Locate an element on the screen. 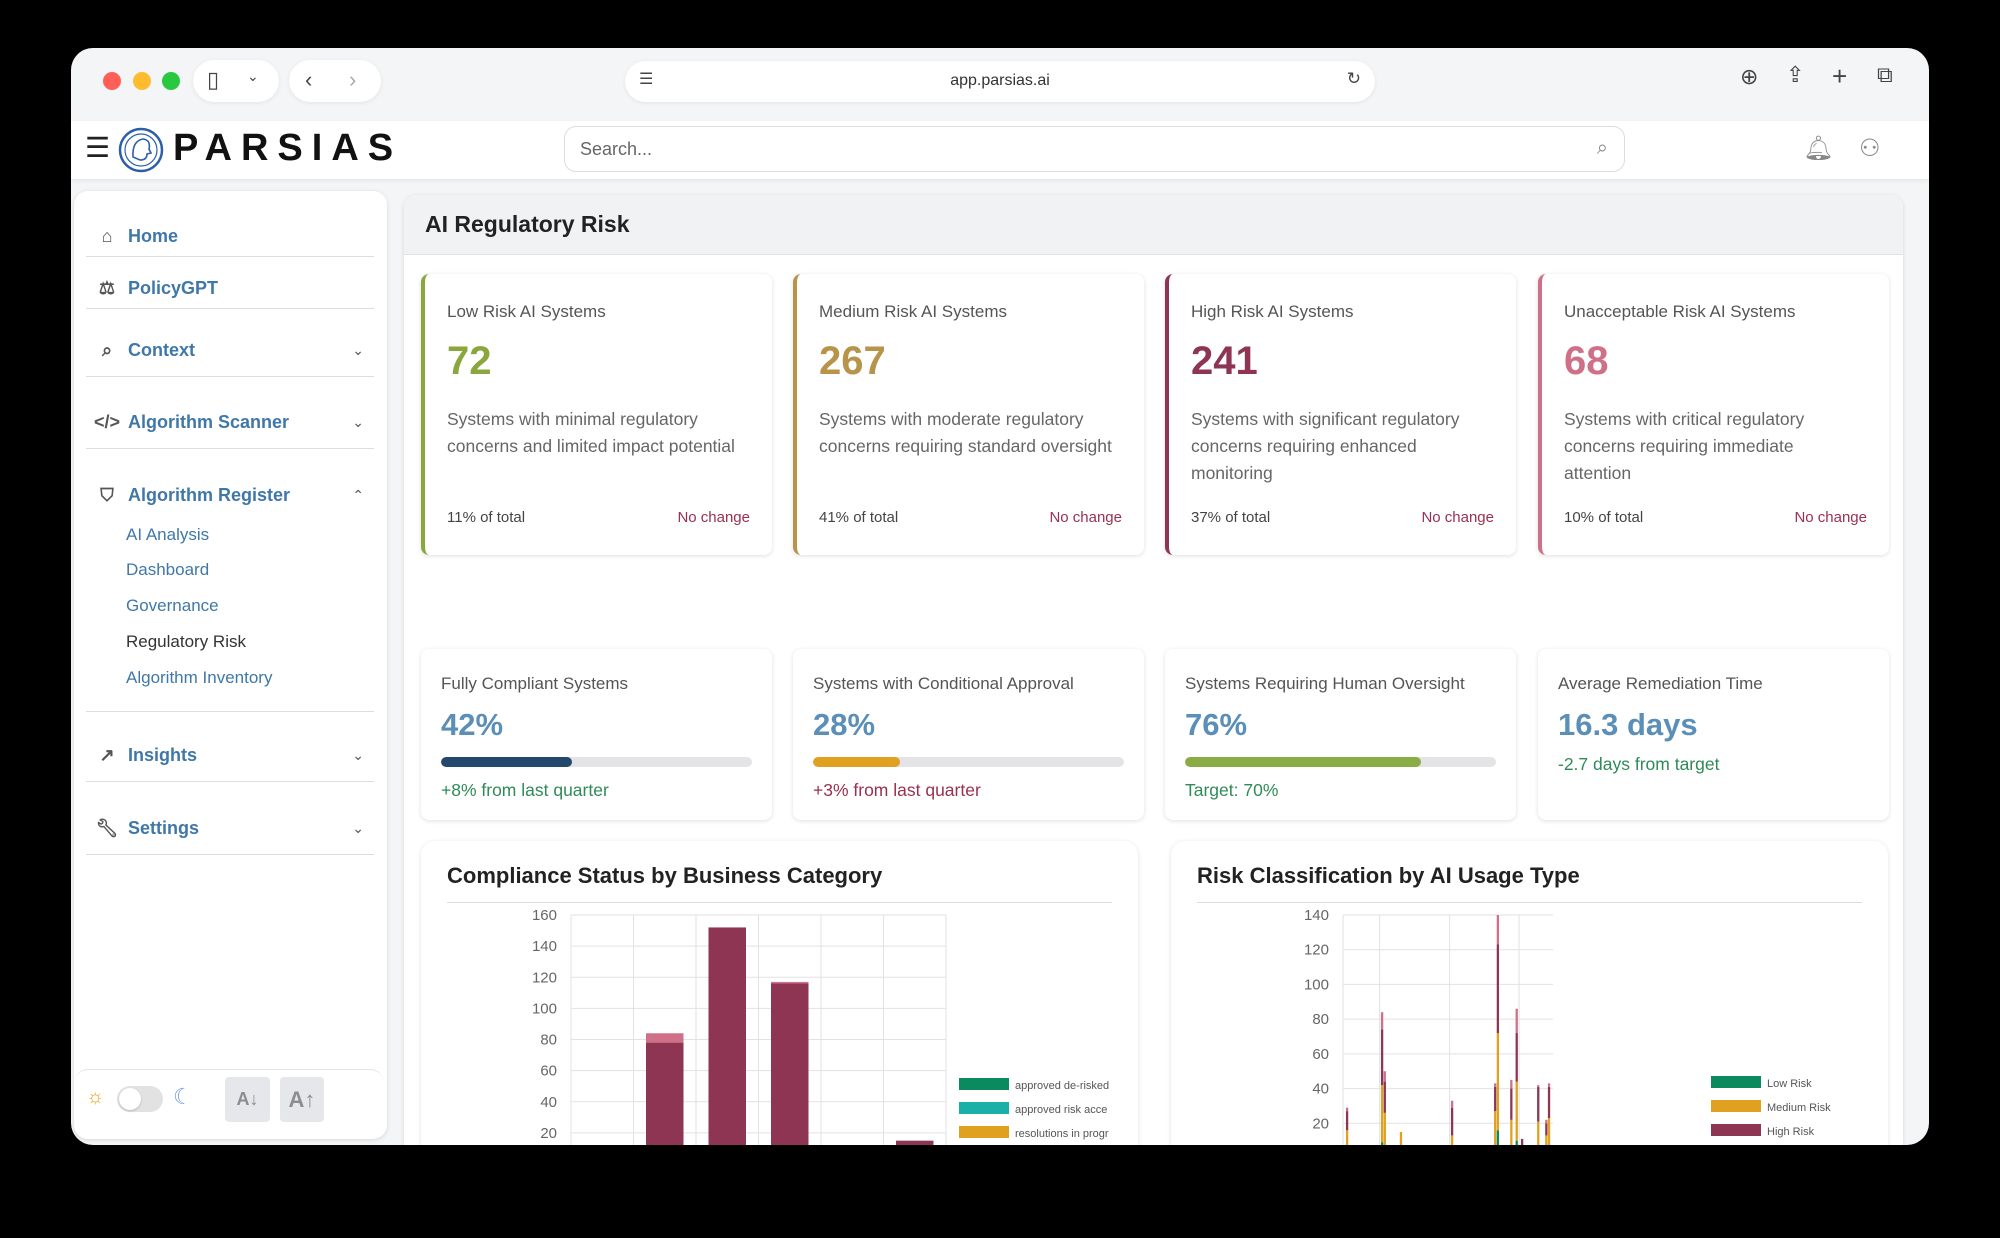 The height and width of the screenshot is (1238, 2000). sidebar-subitem-governance: Governance is located at coordinates (172, 605).